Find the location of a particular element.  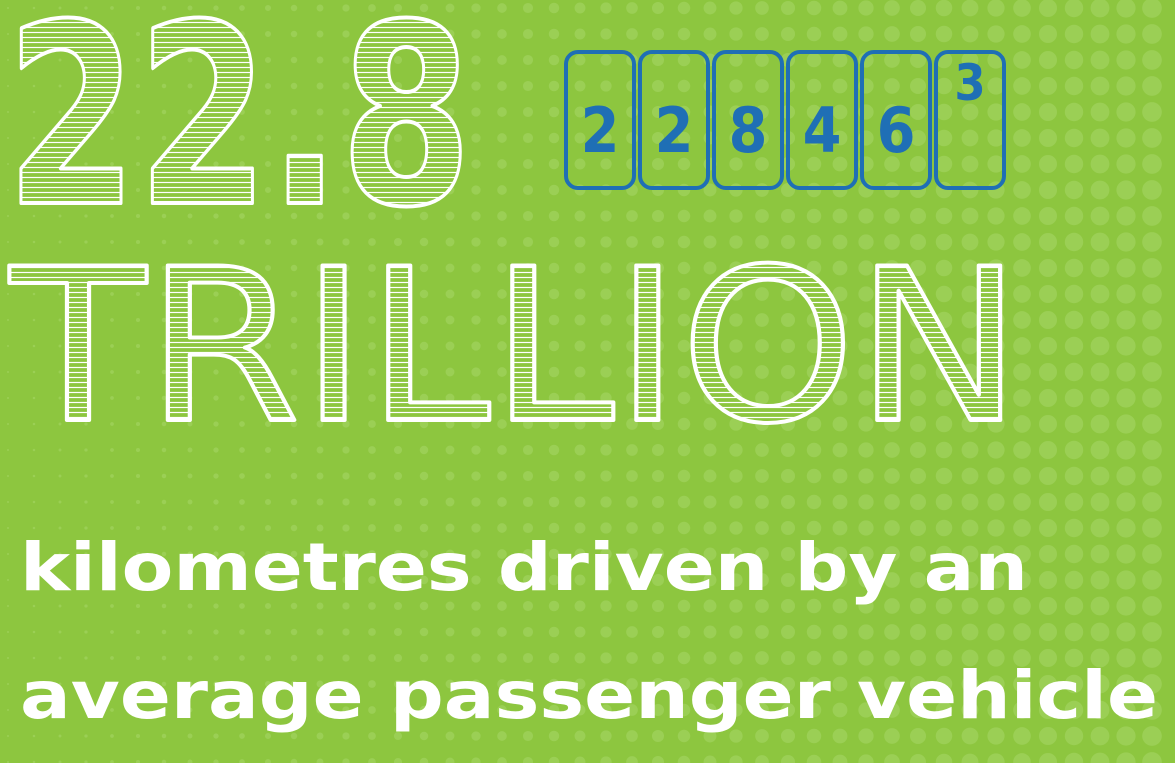

headline-number-group: 22.8 is located at coordinates (239, 132).